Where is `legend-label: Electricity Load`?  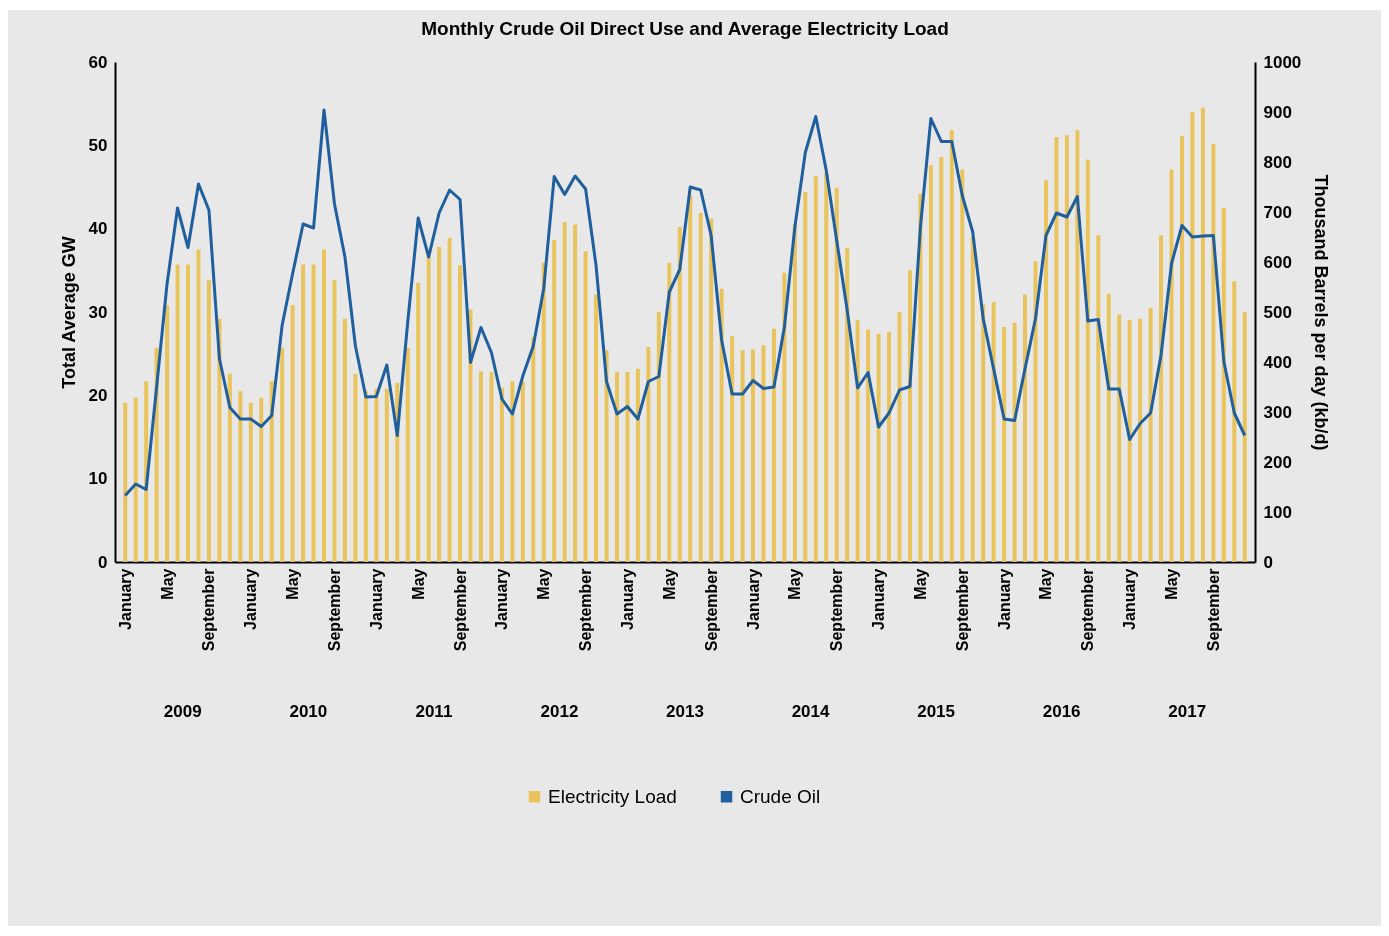 legend-label: Electricity Load is located at coordinates (612, 796).